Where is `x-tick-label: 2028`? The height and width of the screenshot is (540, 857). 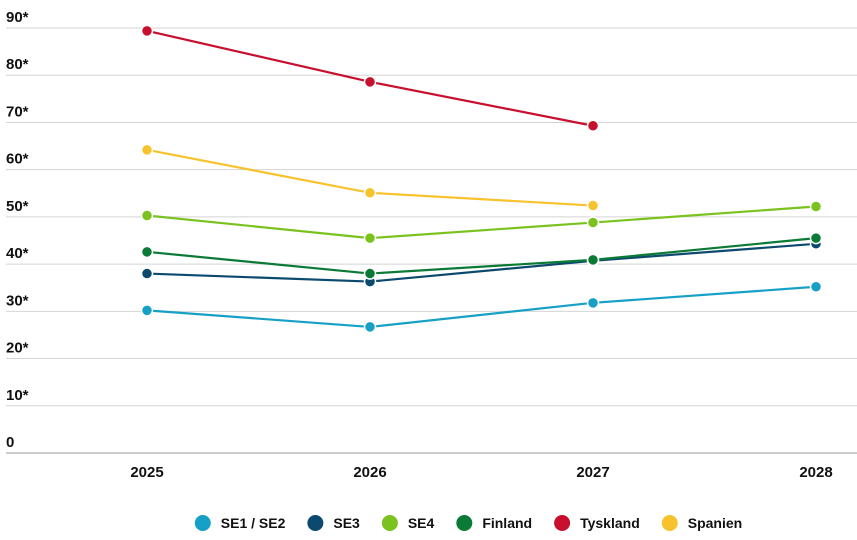
x-tick-label: 2028 is located at coordinates (815, 472).